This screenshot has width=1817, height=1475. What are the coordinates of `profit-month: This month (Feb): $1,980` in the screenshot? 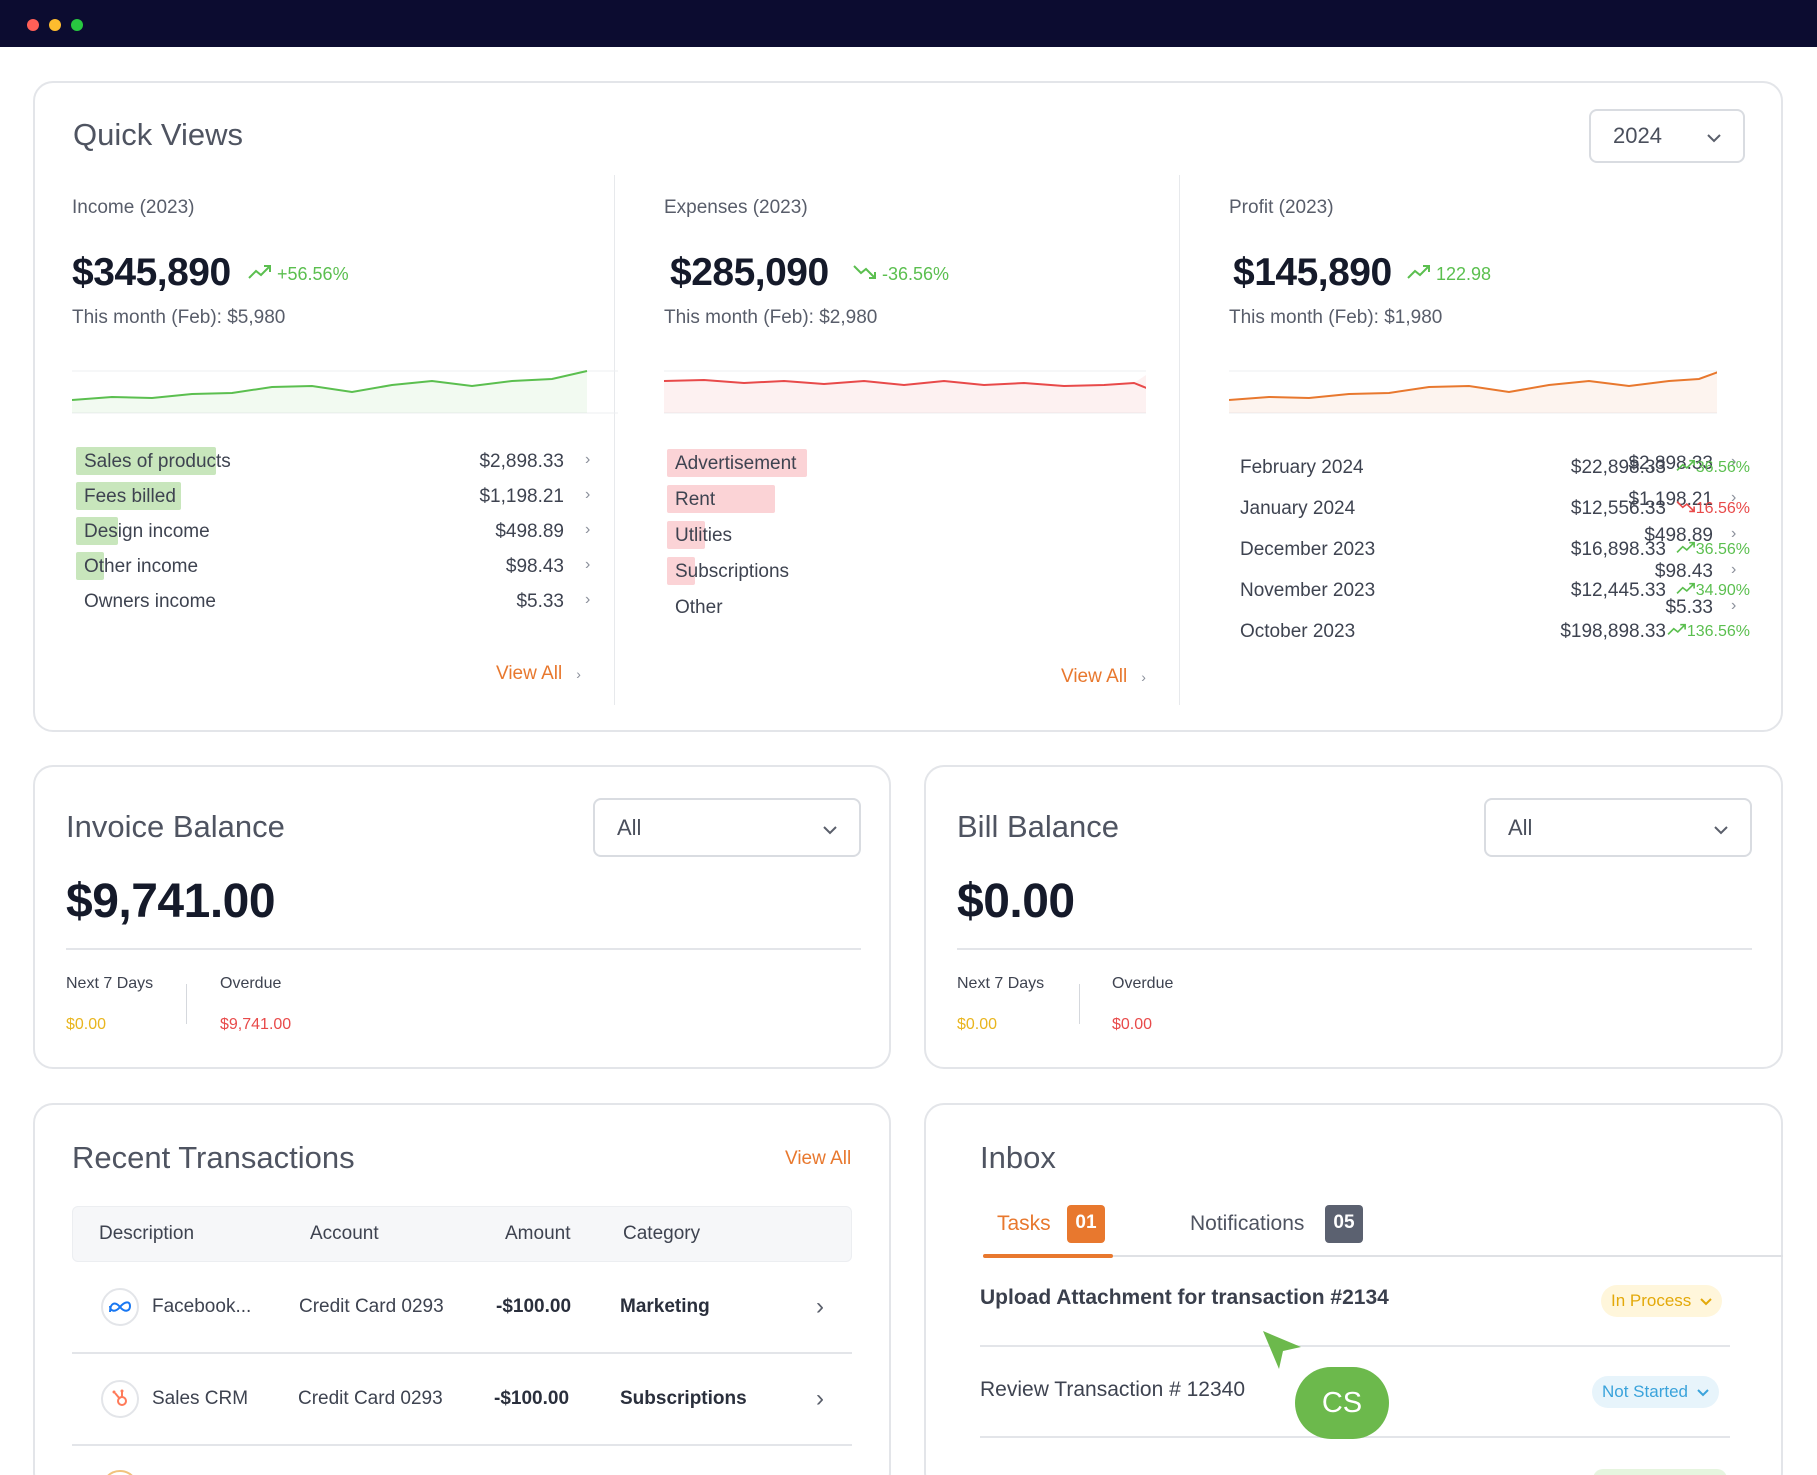 It's located at (1336, 317).